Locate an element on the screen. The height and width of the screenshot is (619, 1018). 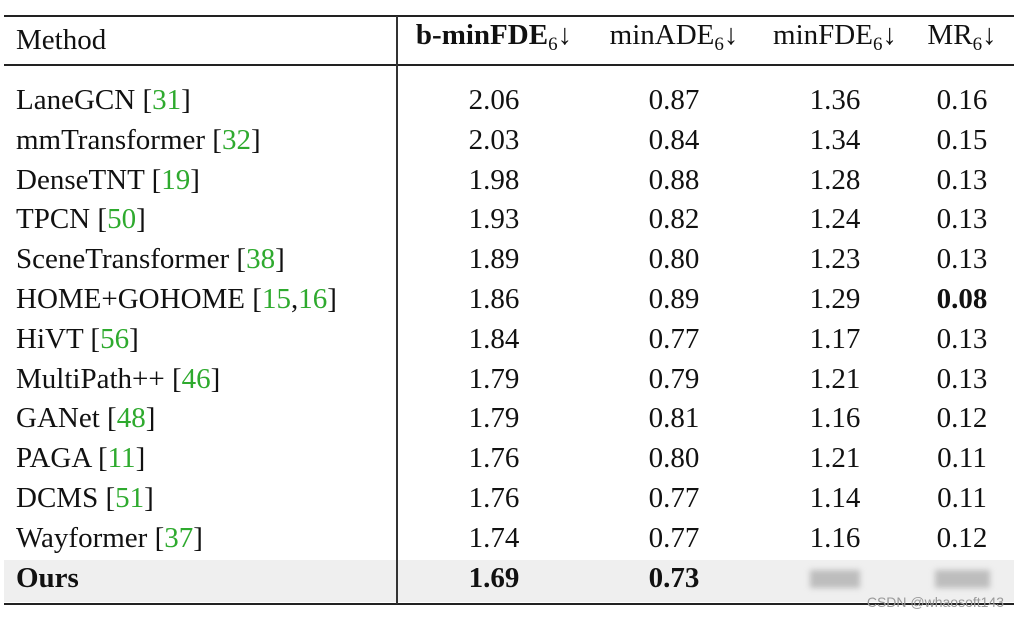
value-cell: 0.84 is located at coordinates (674, 139).